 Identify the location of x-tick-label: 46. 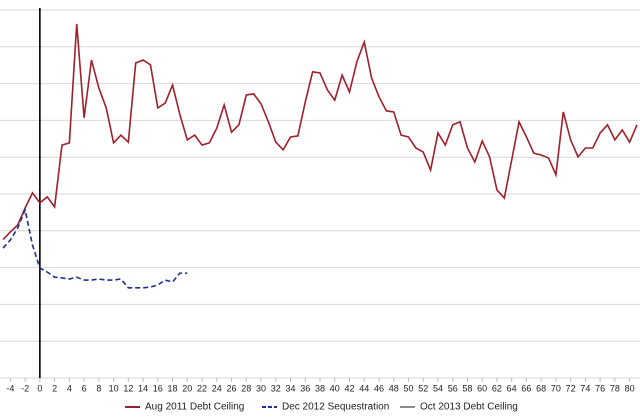
(379, 388).